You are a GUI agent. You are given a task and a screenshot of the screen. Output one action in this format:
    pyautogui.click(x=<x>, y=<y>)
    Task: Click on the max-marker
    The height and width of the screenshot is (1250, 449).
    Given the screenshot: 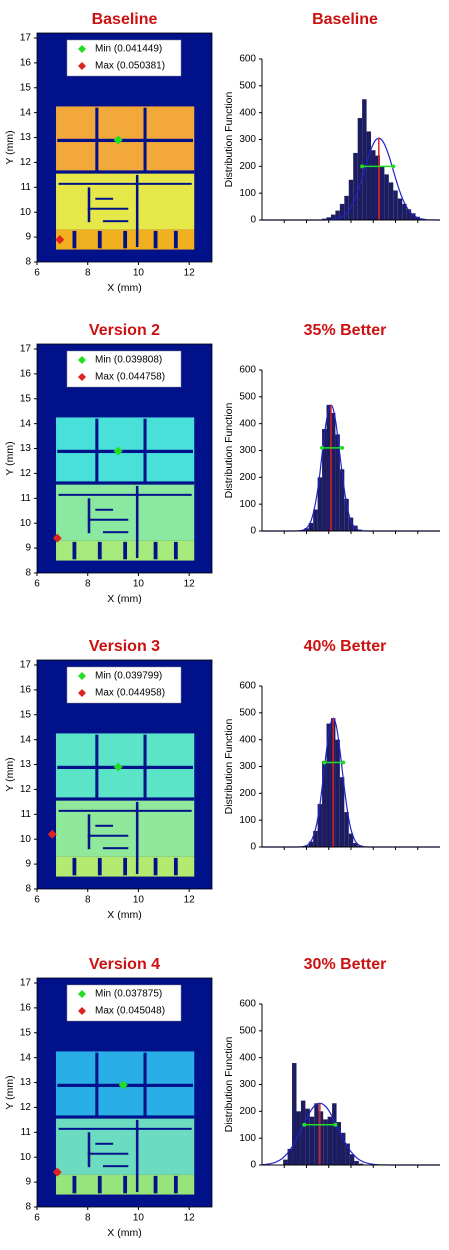 What is the action you would take?
    pyautogui.click(x=57, y=538)
    